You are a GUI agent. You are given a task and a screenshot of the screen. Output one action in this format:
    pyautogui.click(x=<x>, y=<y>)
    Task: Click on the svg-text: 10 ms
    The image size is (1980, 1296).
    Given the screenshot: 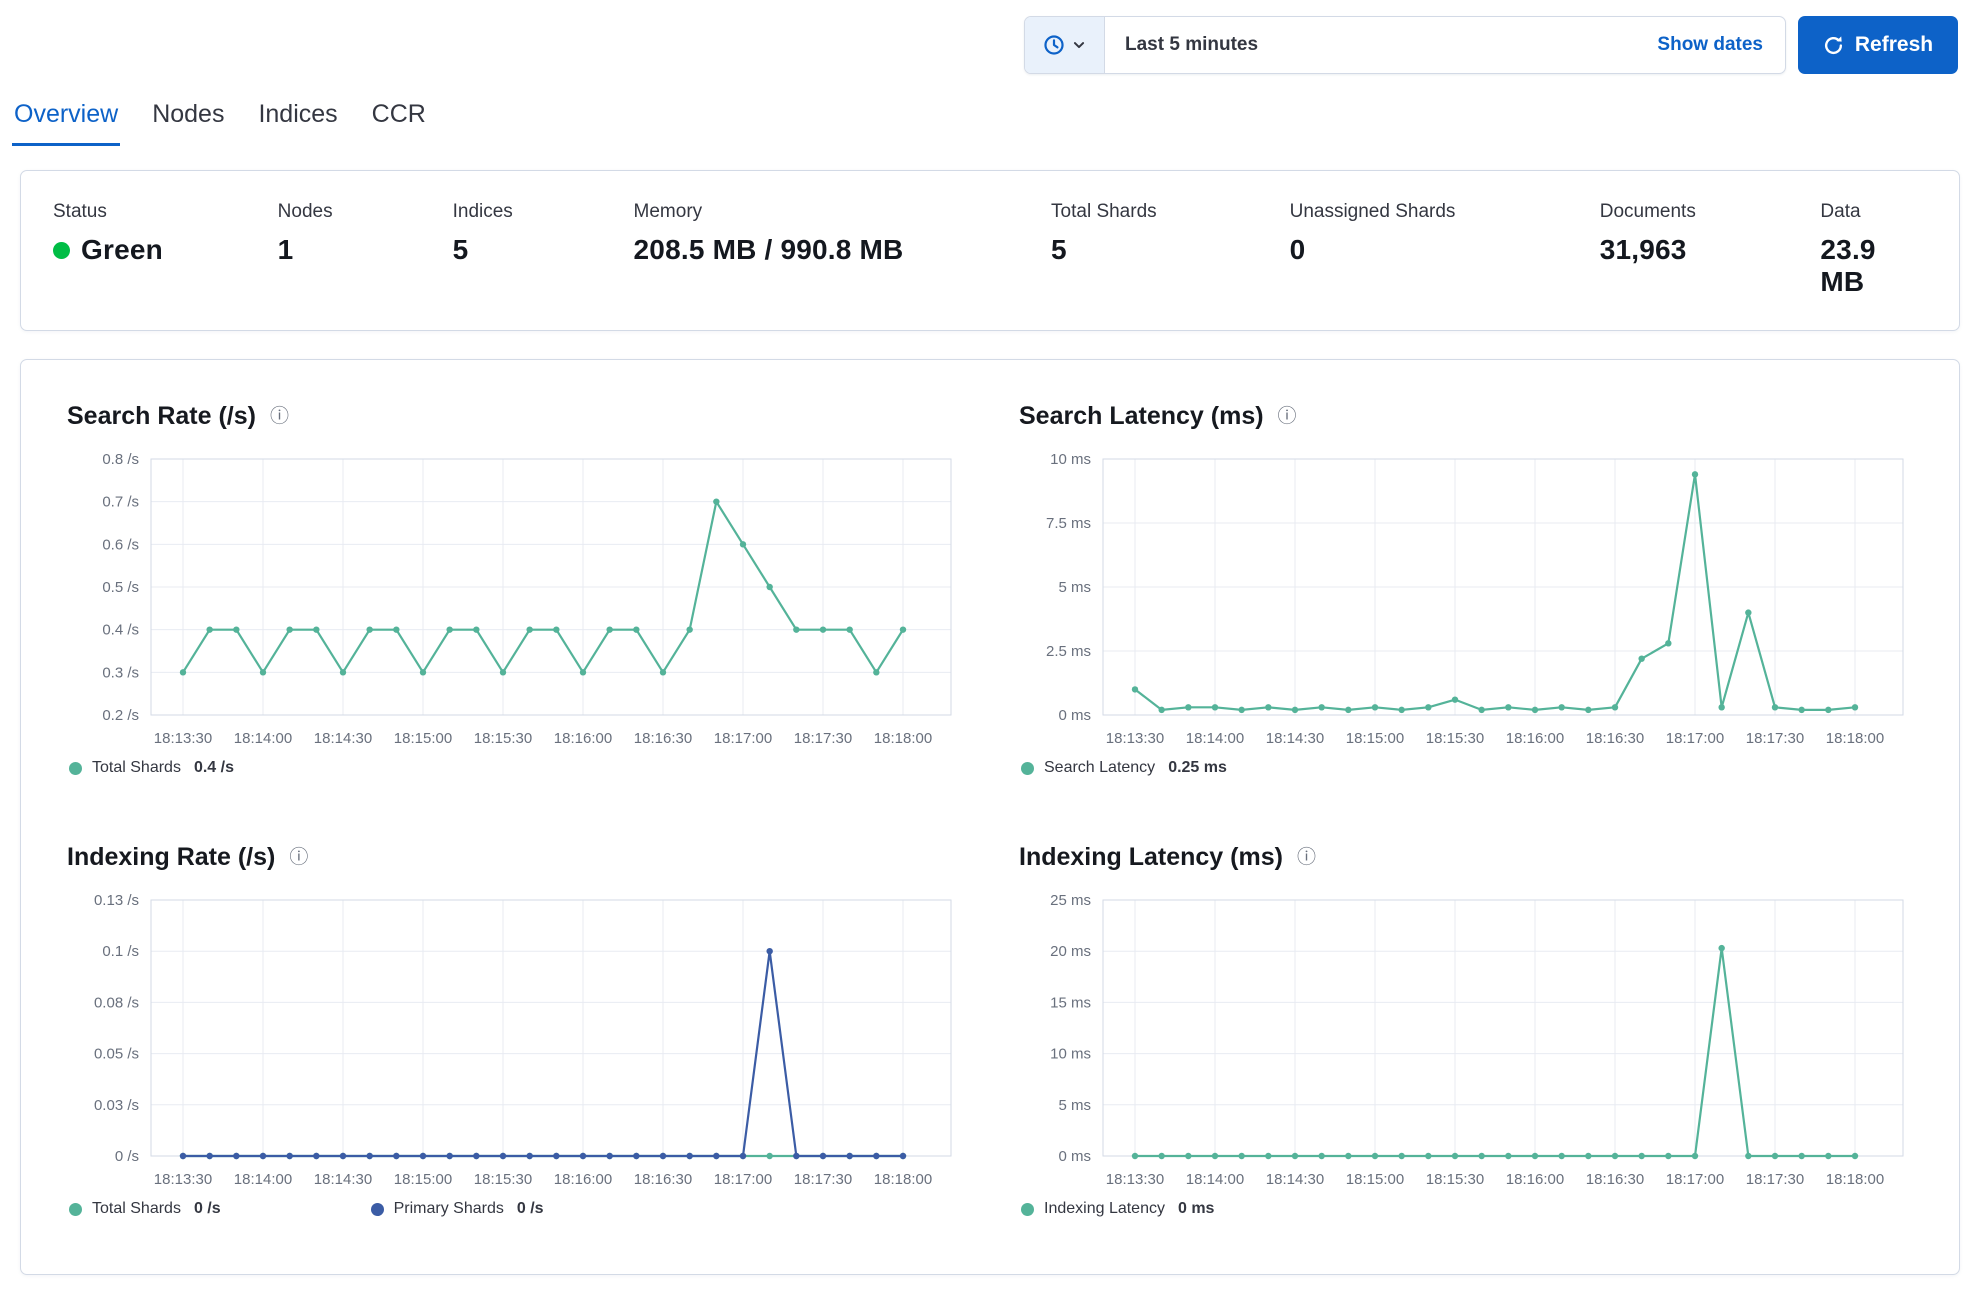 What is the action you would take?
    pyautogui.click(x=1070, y=1054)
    